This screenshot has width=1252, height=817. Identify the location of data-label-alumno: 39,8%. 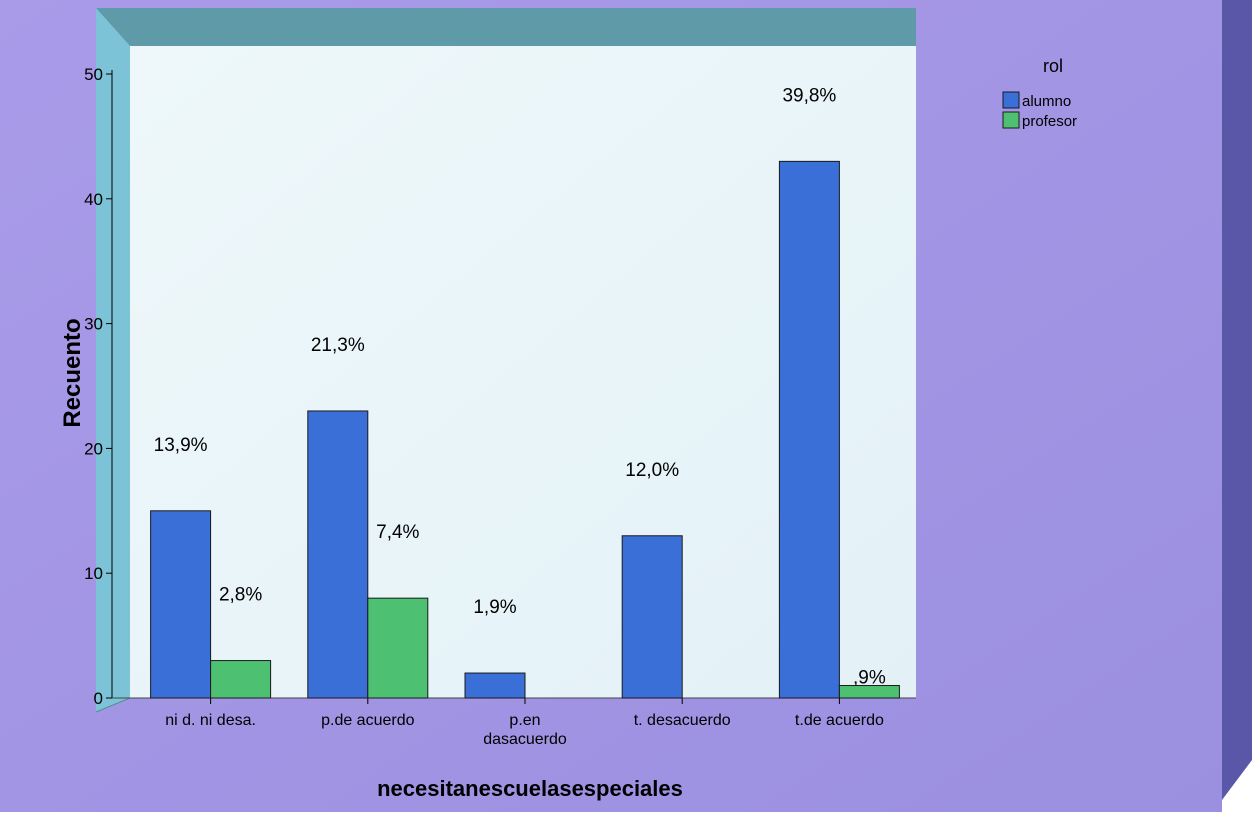
(809, 95).